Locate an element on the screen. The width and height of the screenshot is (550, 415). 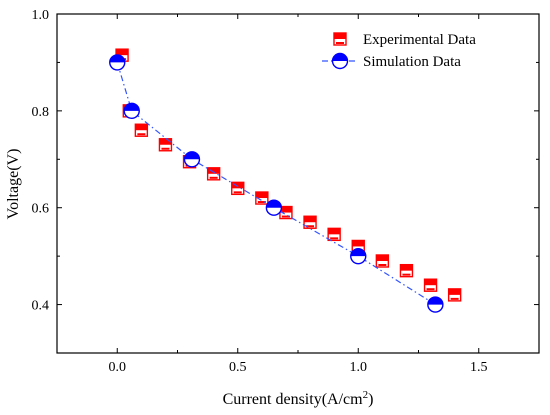
legend: Experimental Data Simulation Data is located at coordinates (399, 51).